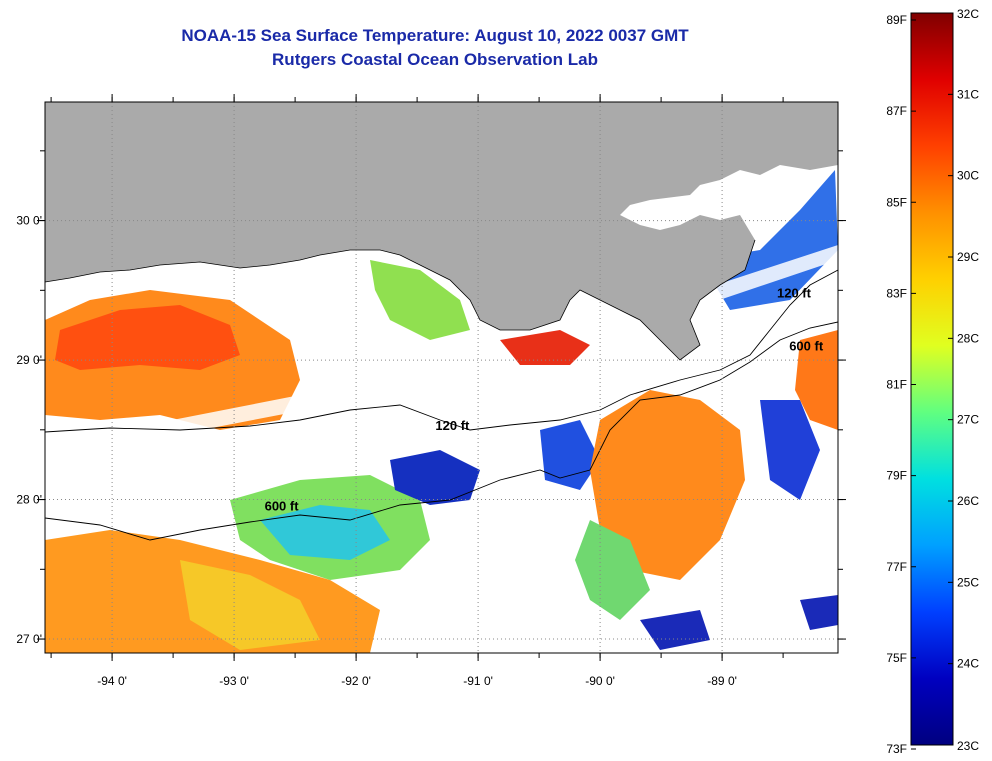 The image size is (992, 761). What do you see at coordinates (722, 681) in the screenshot?
I see `lon-tick-label: -89 0'` at bounding box center [722, 681].